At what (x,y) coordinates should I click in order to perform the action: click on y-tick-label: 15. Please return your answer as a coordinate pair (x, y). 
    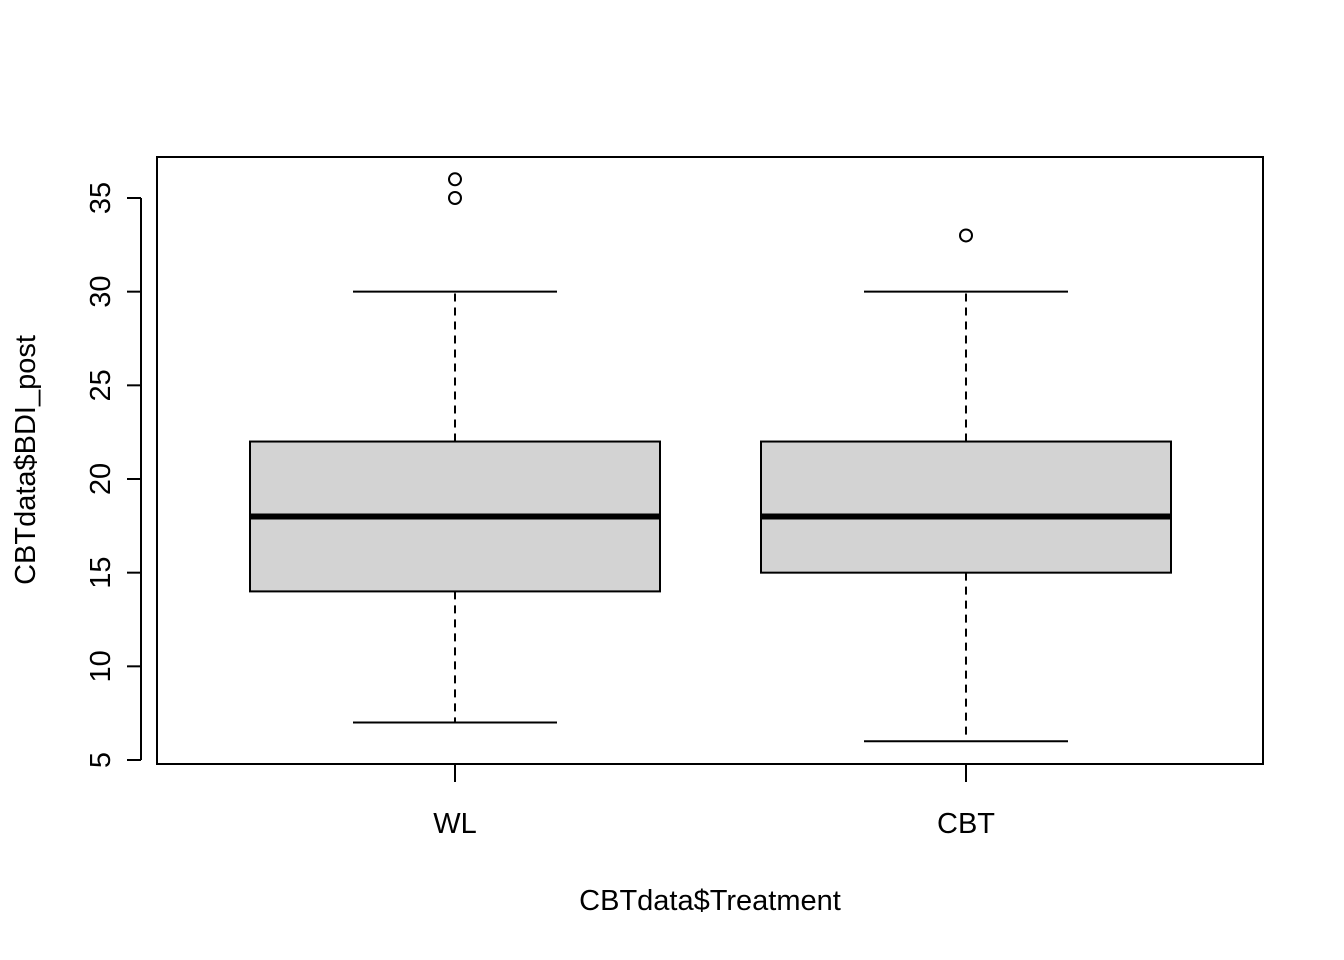
    Looking at the image, I should click on (101, 573).